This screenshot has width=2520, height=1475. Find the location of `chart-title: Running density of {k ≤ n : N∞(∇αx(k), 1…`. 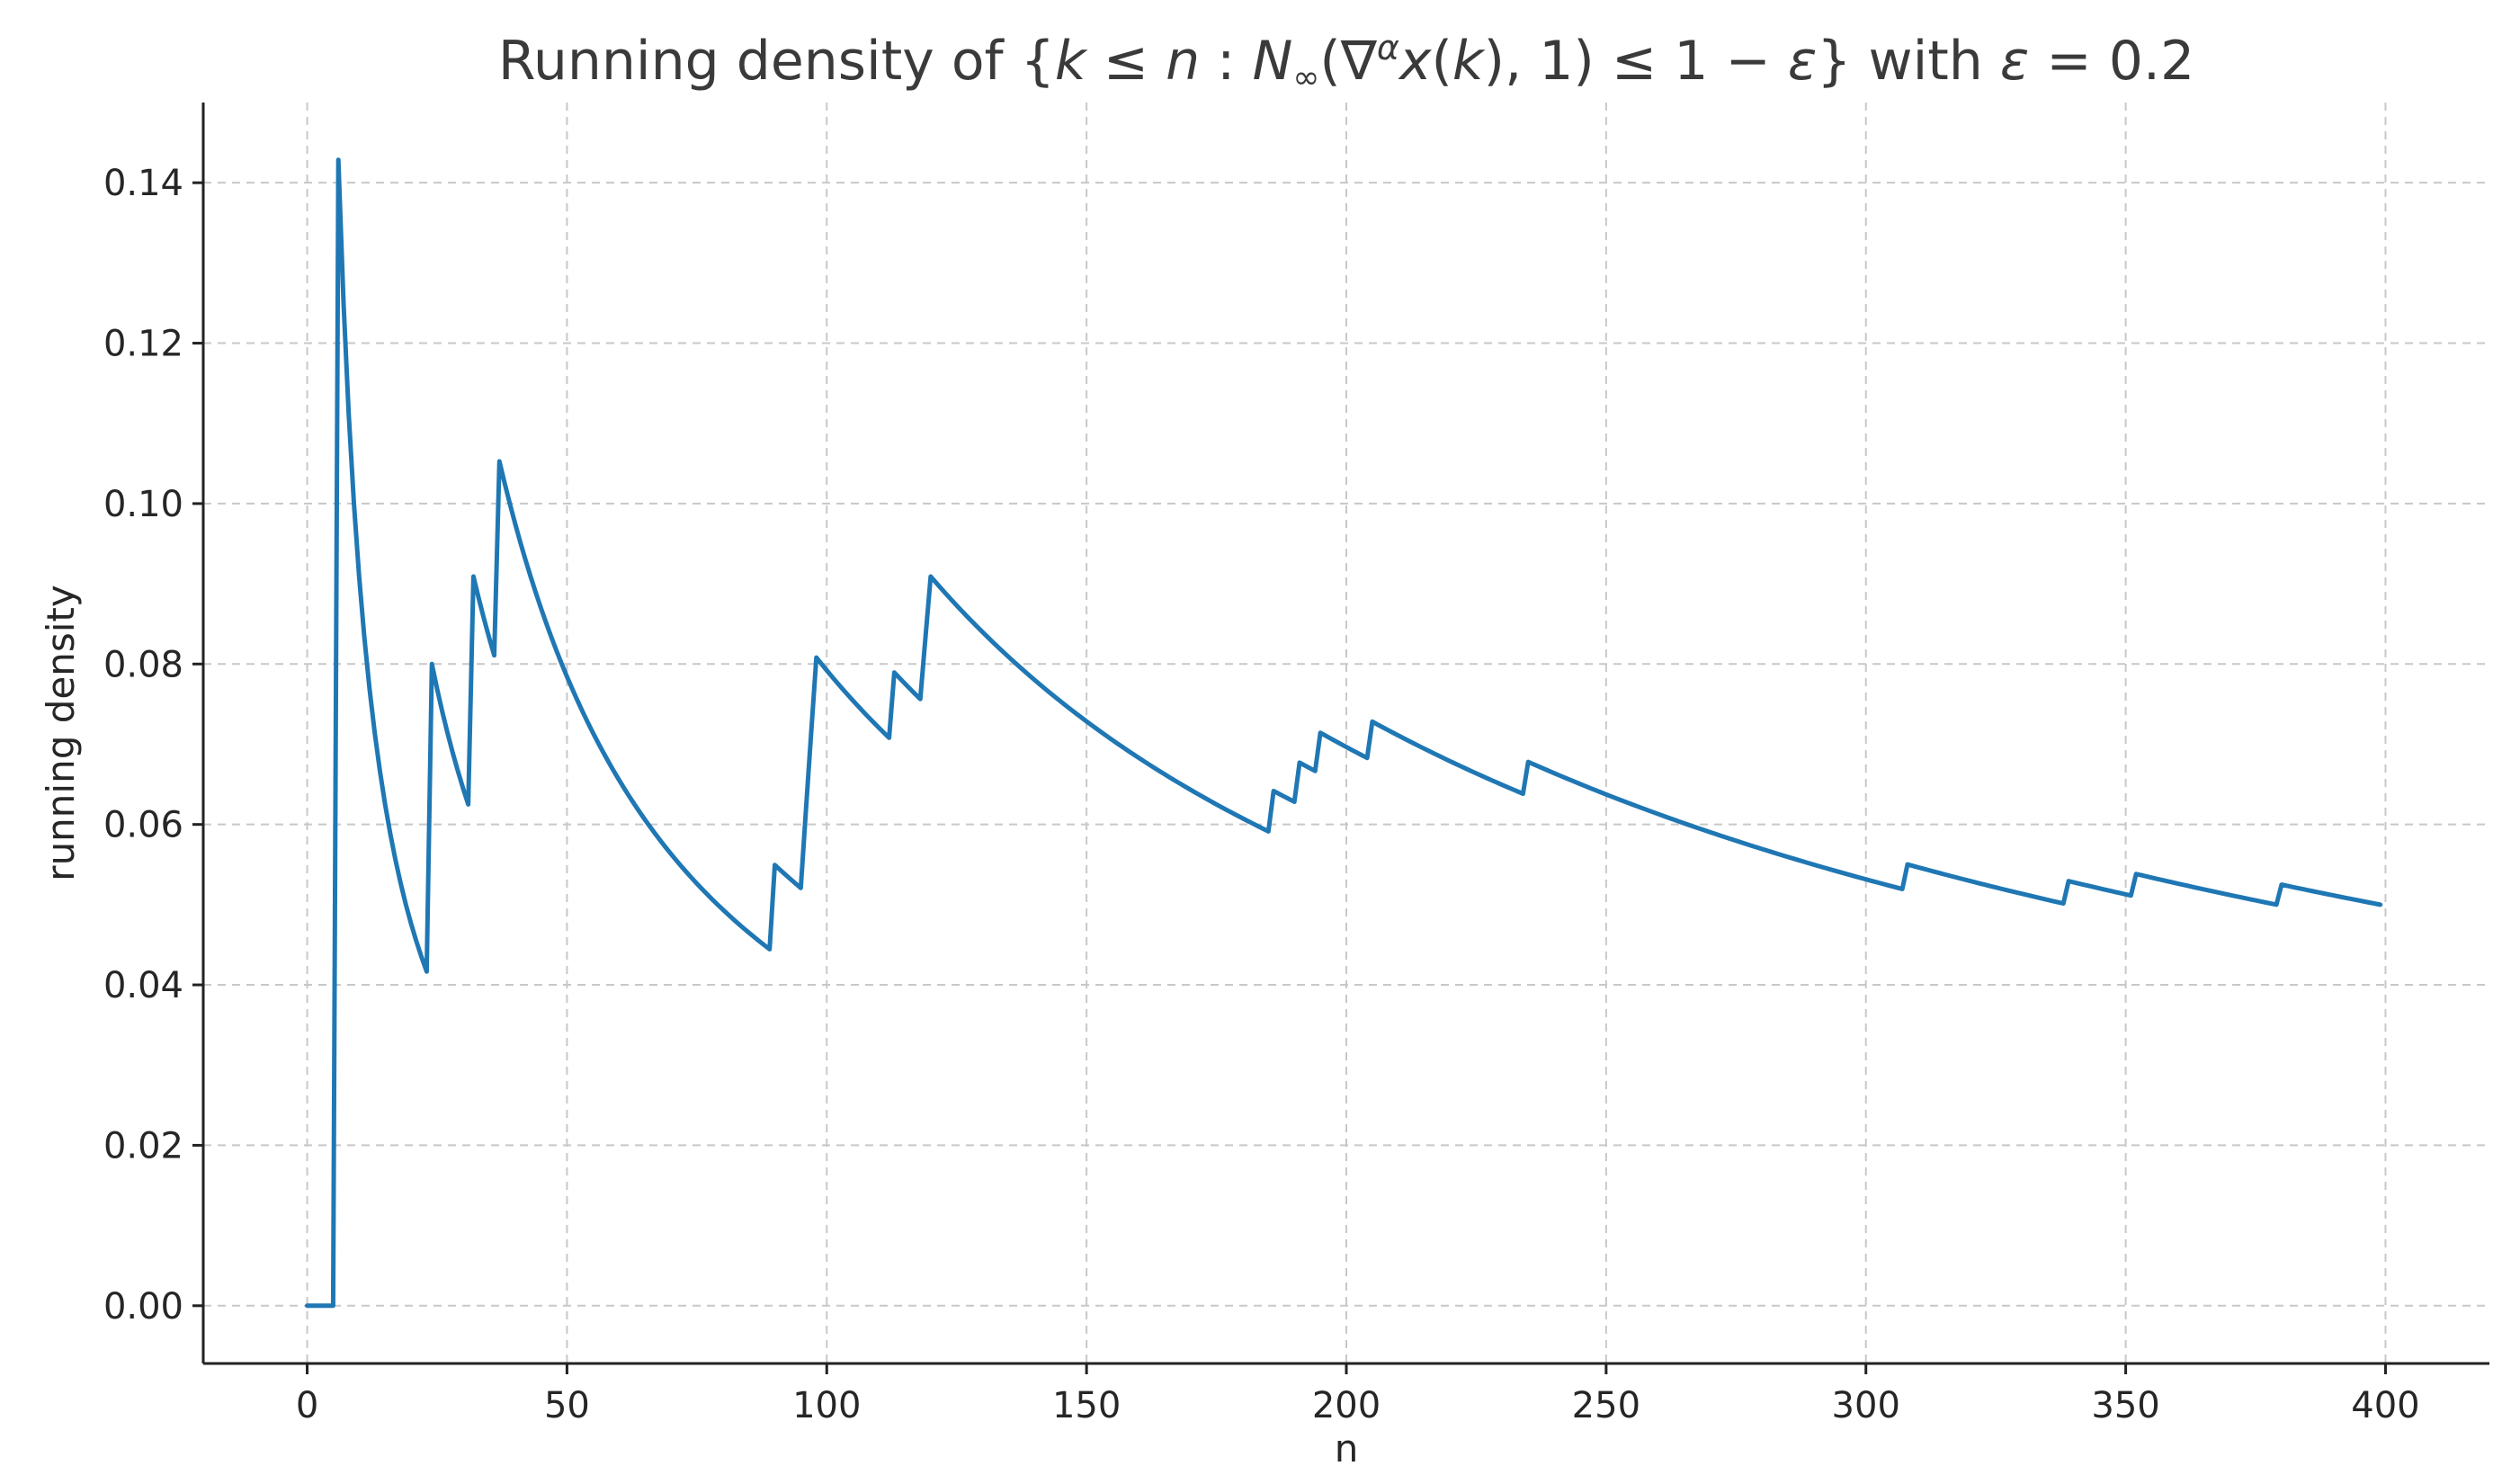

chart-title: Running density of {k ≤ n : N∞(∇αx(k), 1… is located at coordinates (1346, 62).